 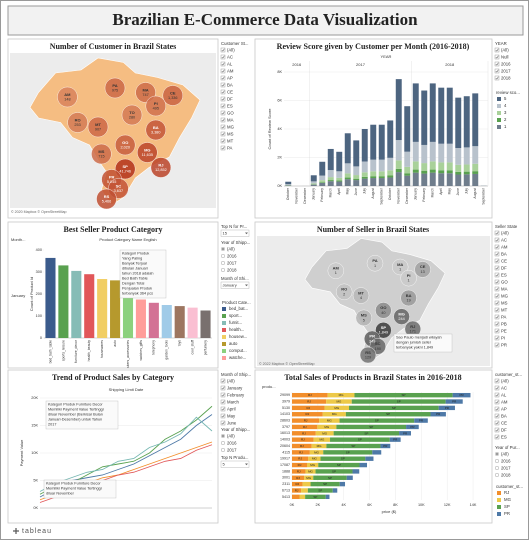 I want to click on filter-item: June, so click(x=232, y=422).